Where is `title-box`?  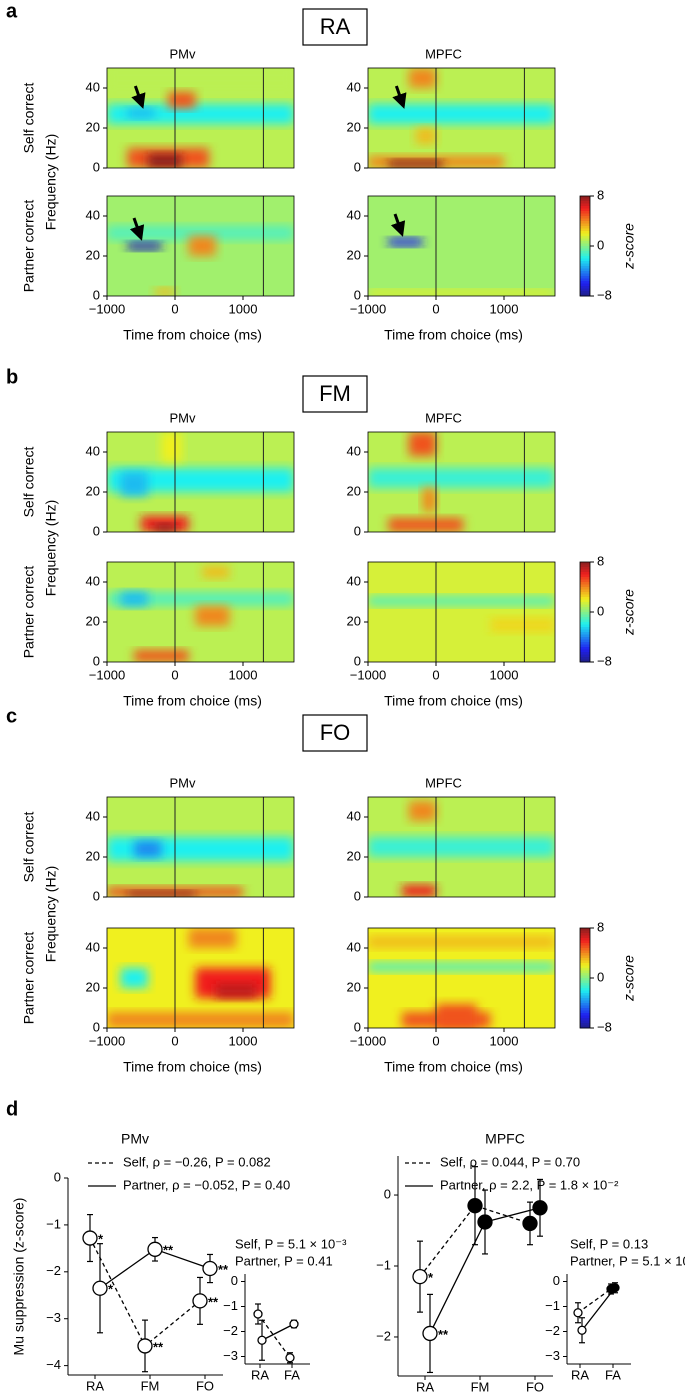 title-box is located at coordinates (335, 733).